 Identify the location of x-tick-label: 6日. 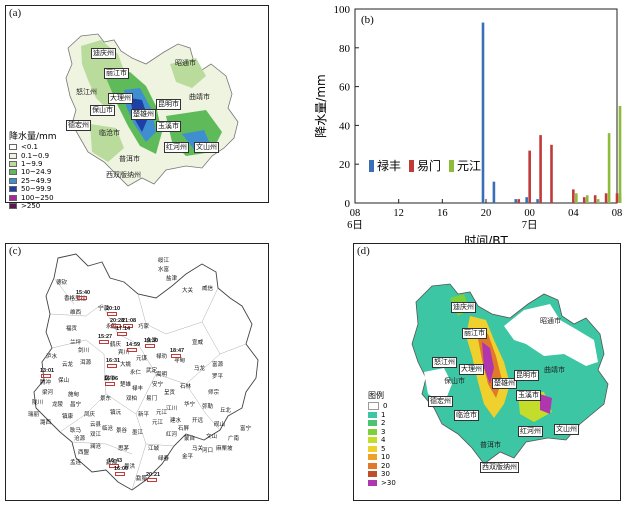
(355, 225).